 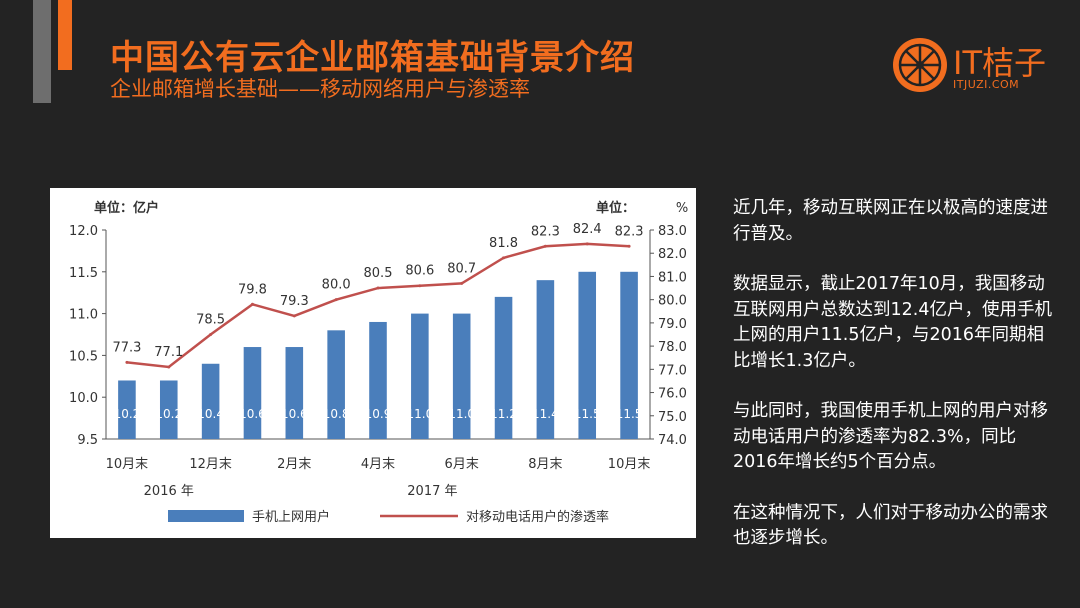 I want to click on right-tick-label: 77.0, so click(x=672, y=370).